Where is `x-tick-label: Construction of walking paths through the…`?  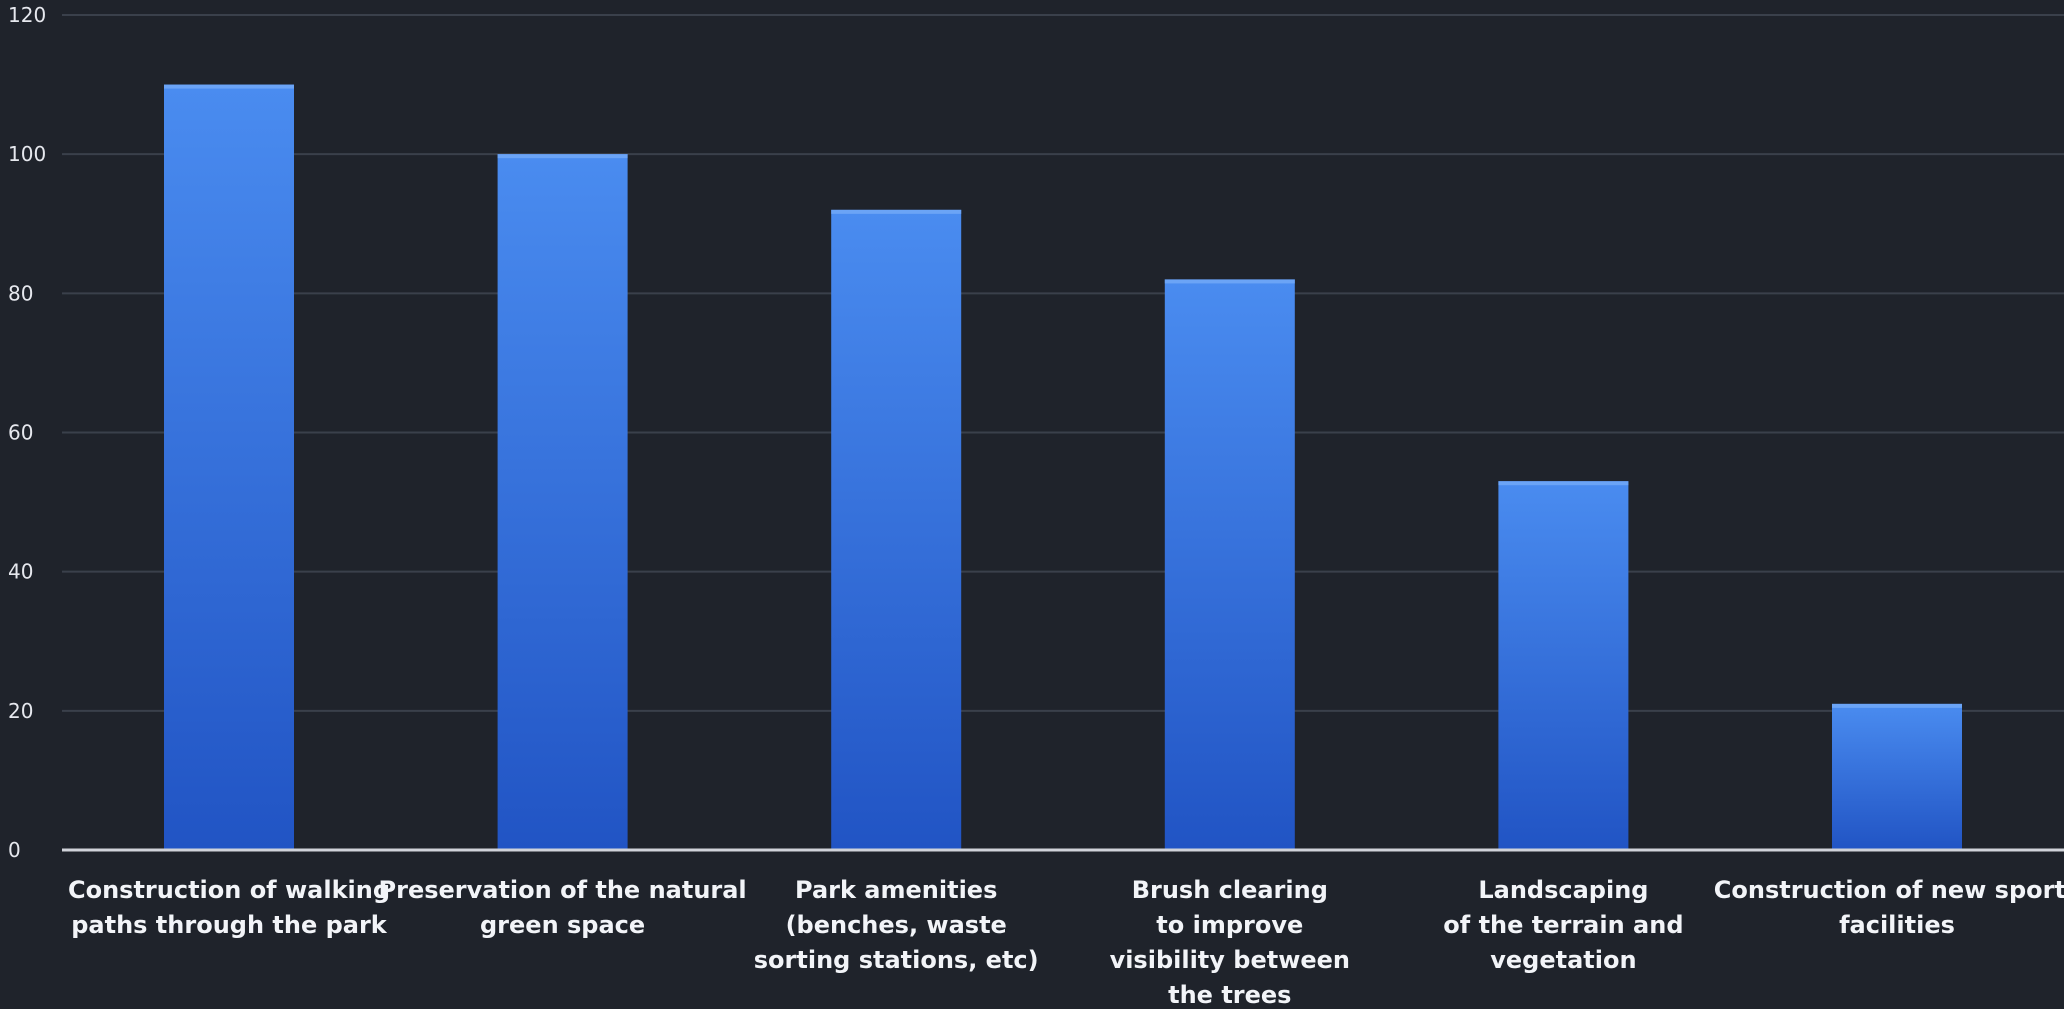 x-tick-label: Construction of walking paths through the… is located at coordinates (229, 907).